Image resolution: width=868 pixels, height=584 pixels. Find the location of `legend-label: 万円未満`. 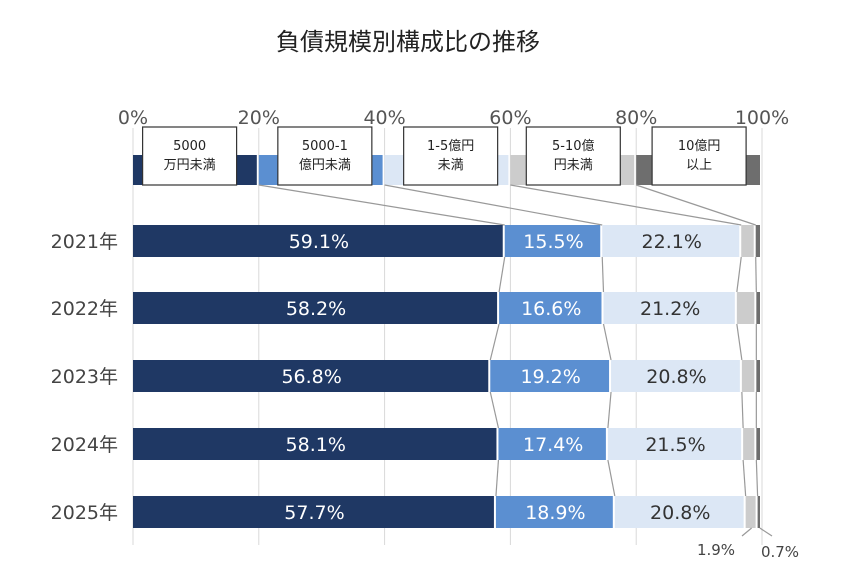

legend-label: 万円未満 is located at coordinates (190, 165).